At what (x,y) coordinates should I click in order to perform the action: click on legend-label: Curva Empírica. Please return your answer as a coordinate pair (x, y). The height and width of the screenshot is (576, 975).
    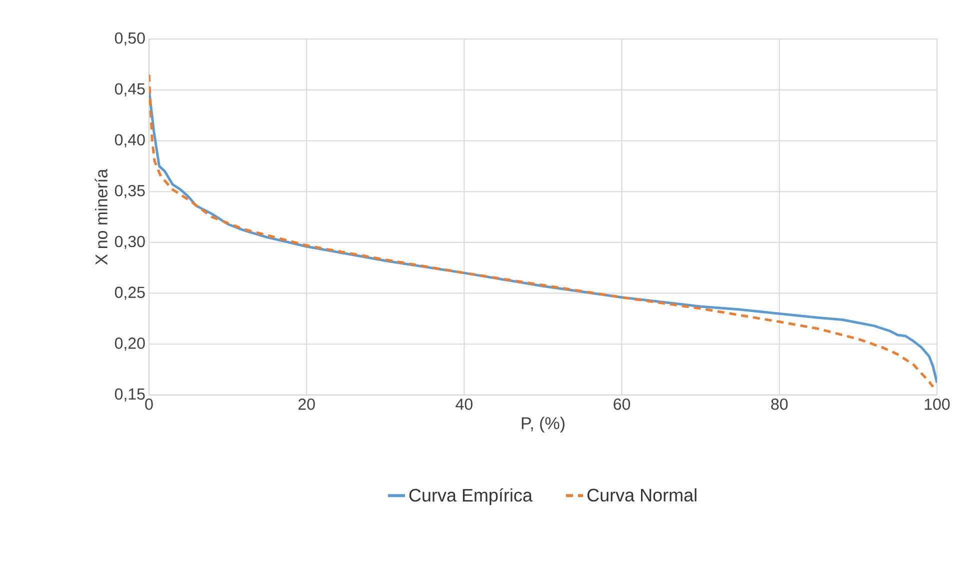
    Looking at the image, I should click on (470, 497).